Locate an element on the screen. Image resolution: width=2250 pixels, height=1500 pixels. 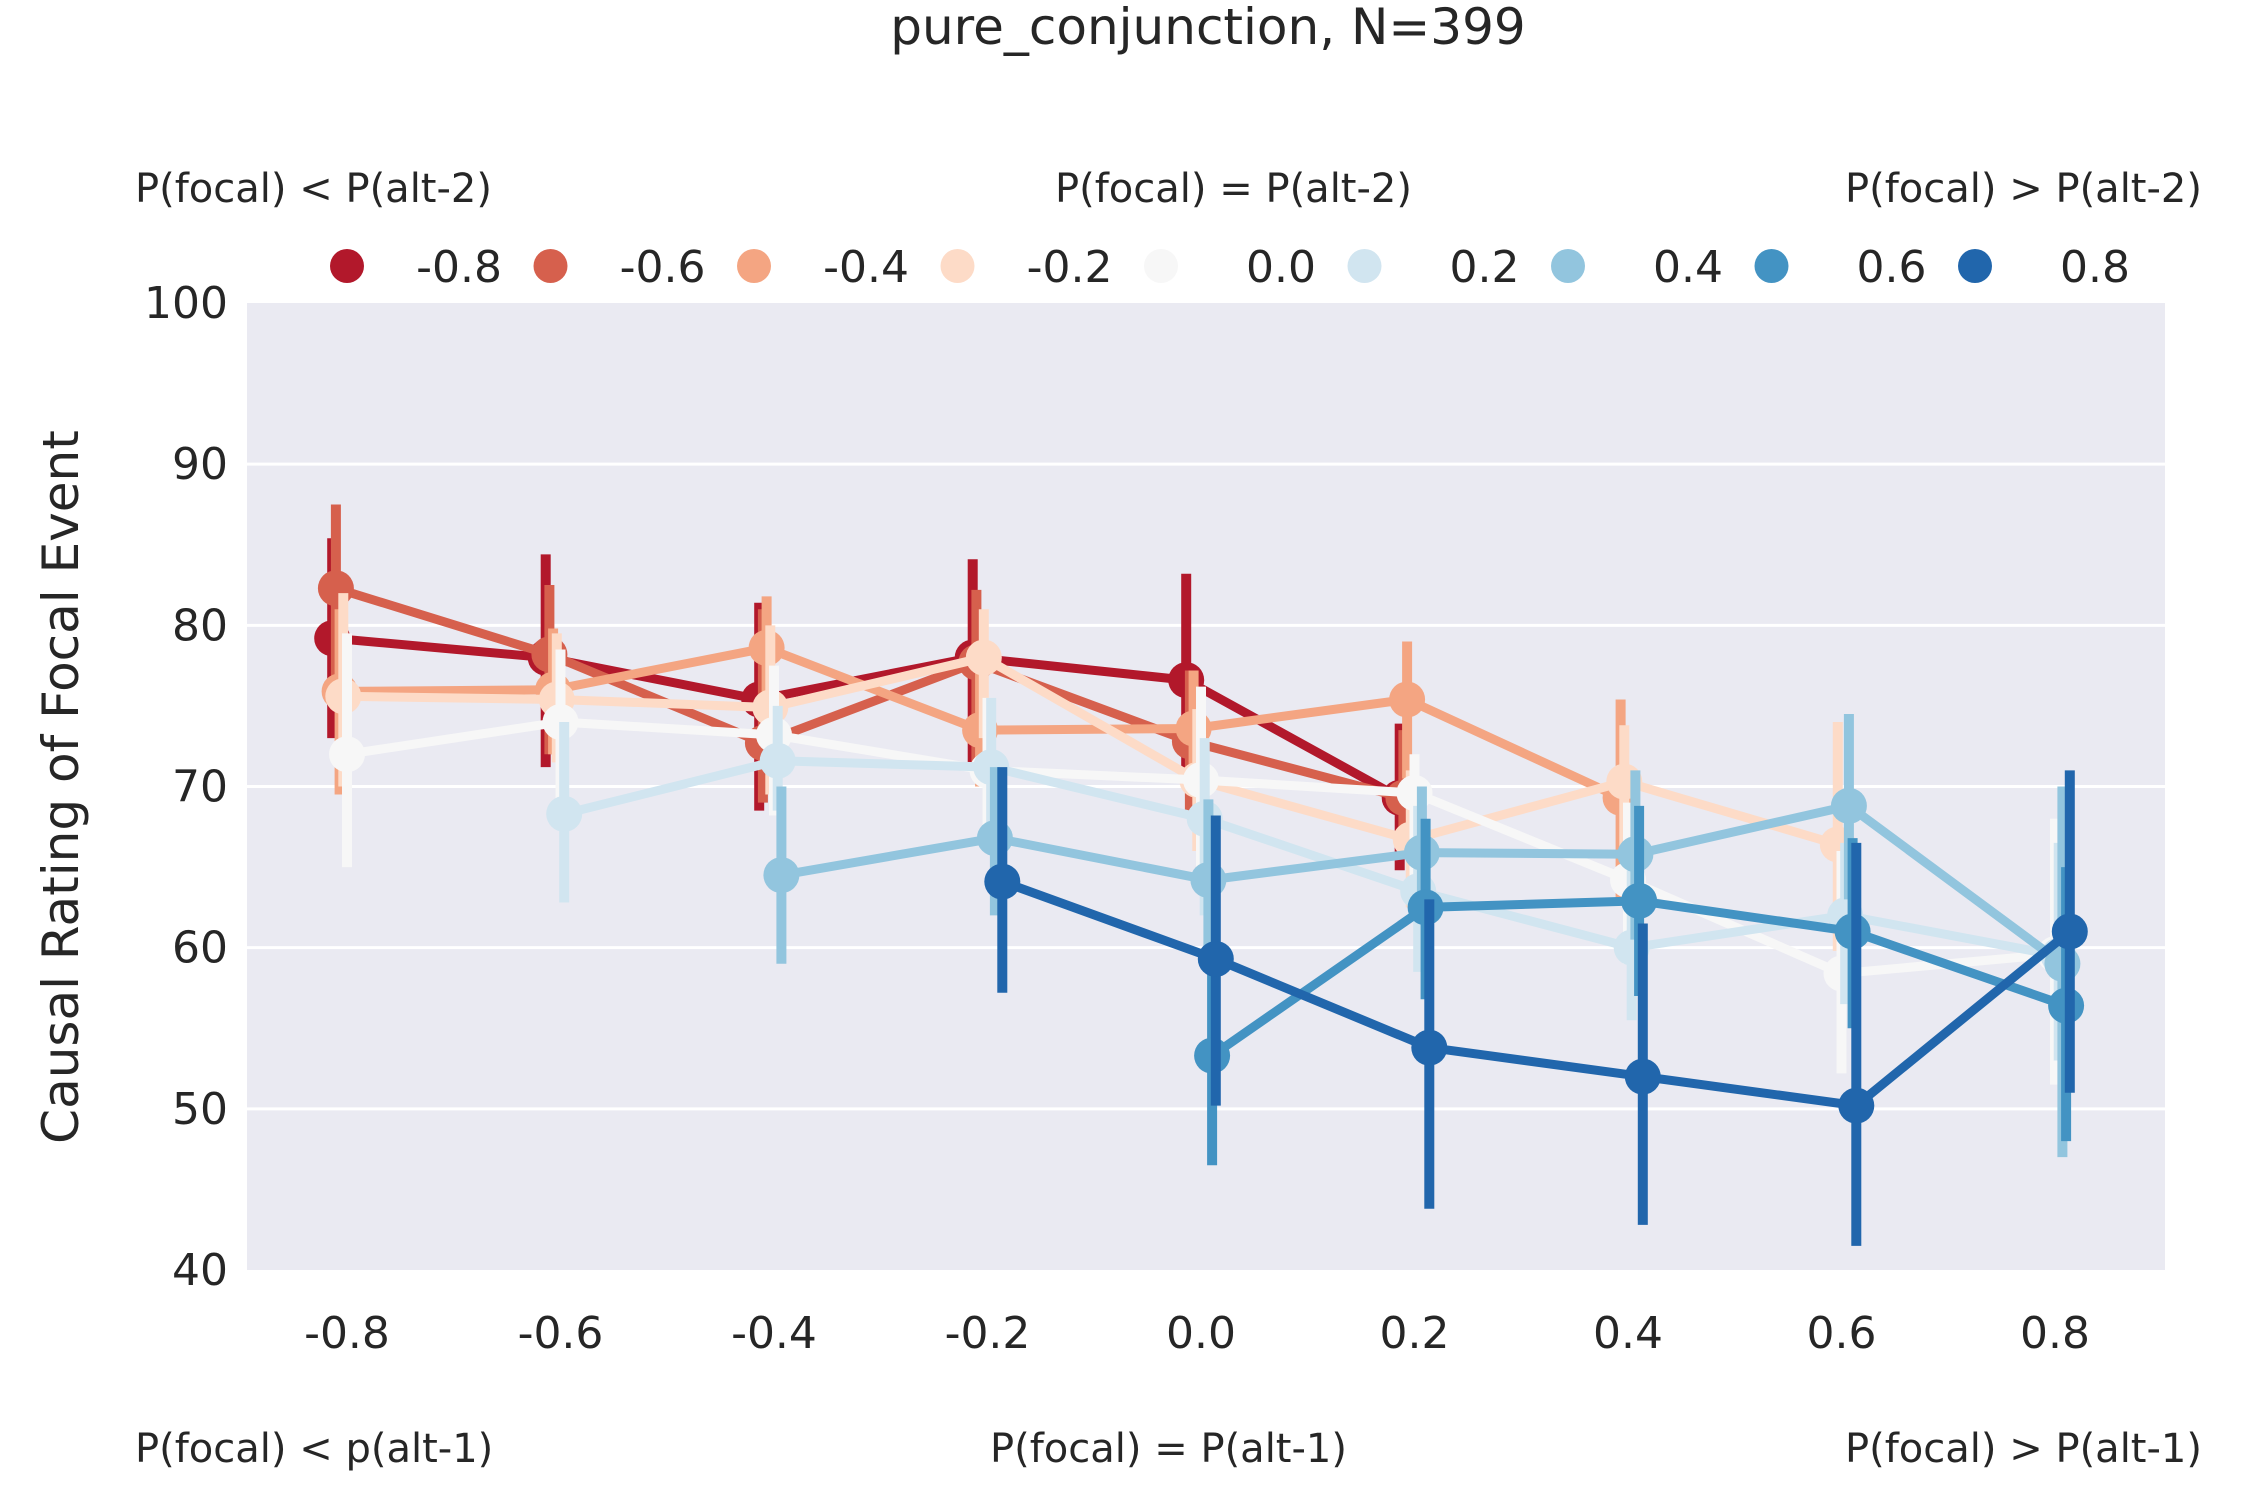
x-tick-label: 0.0 is located at coordinates (1201, 1333).